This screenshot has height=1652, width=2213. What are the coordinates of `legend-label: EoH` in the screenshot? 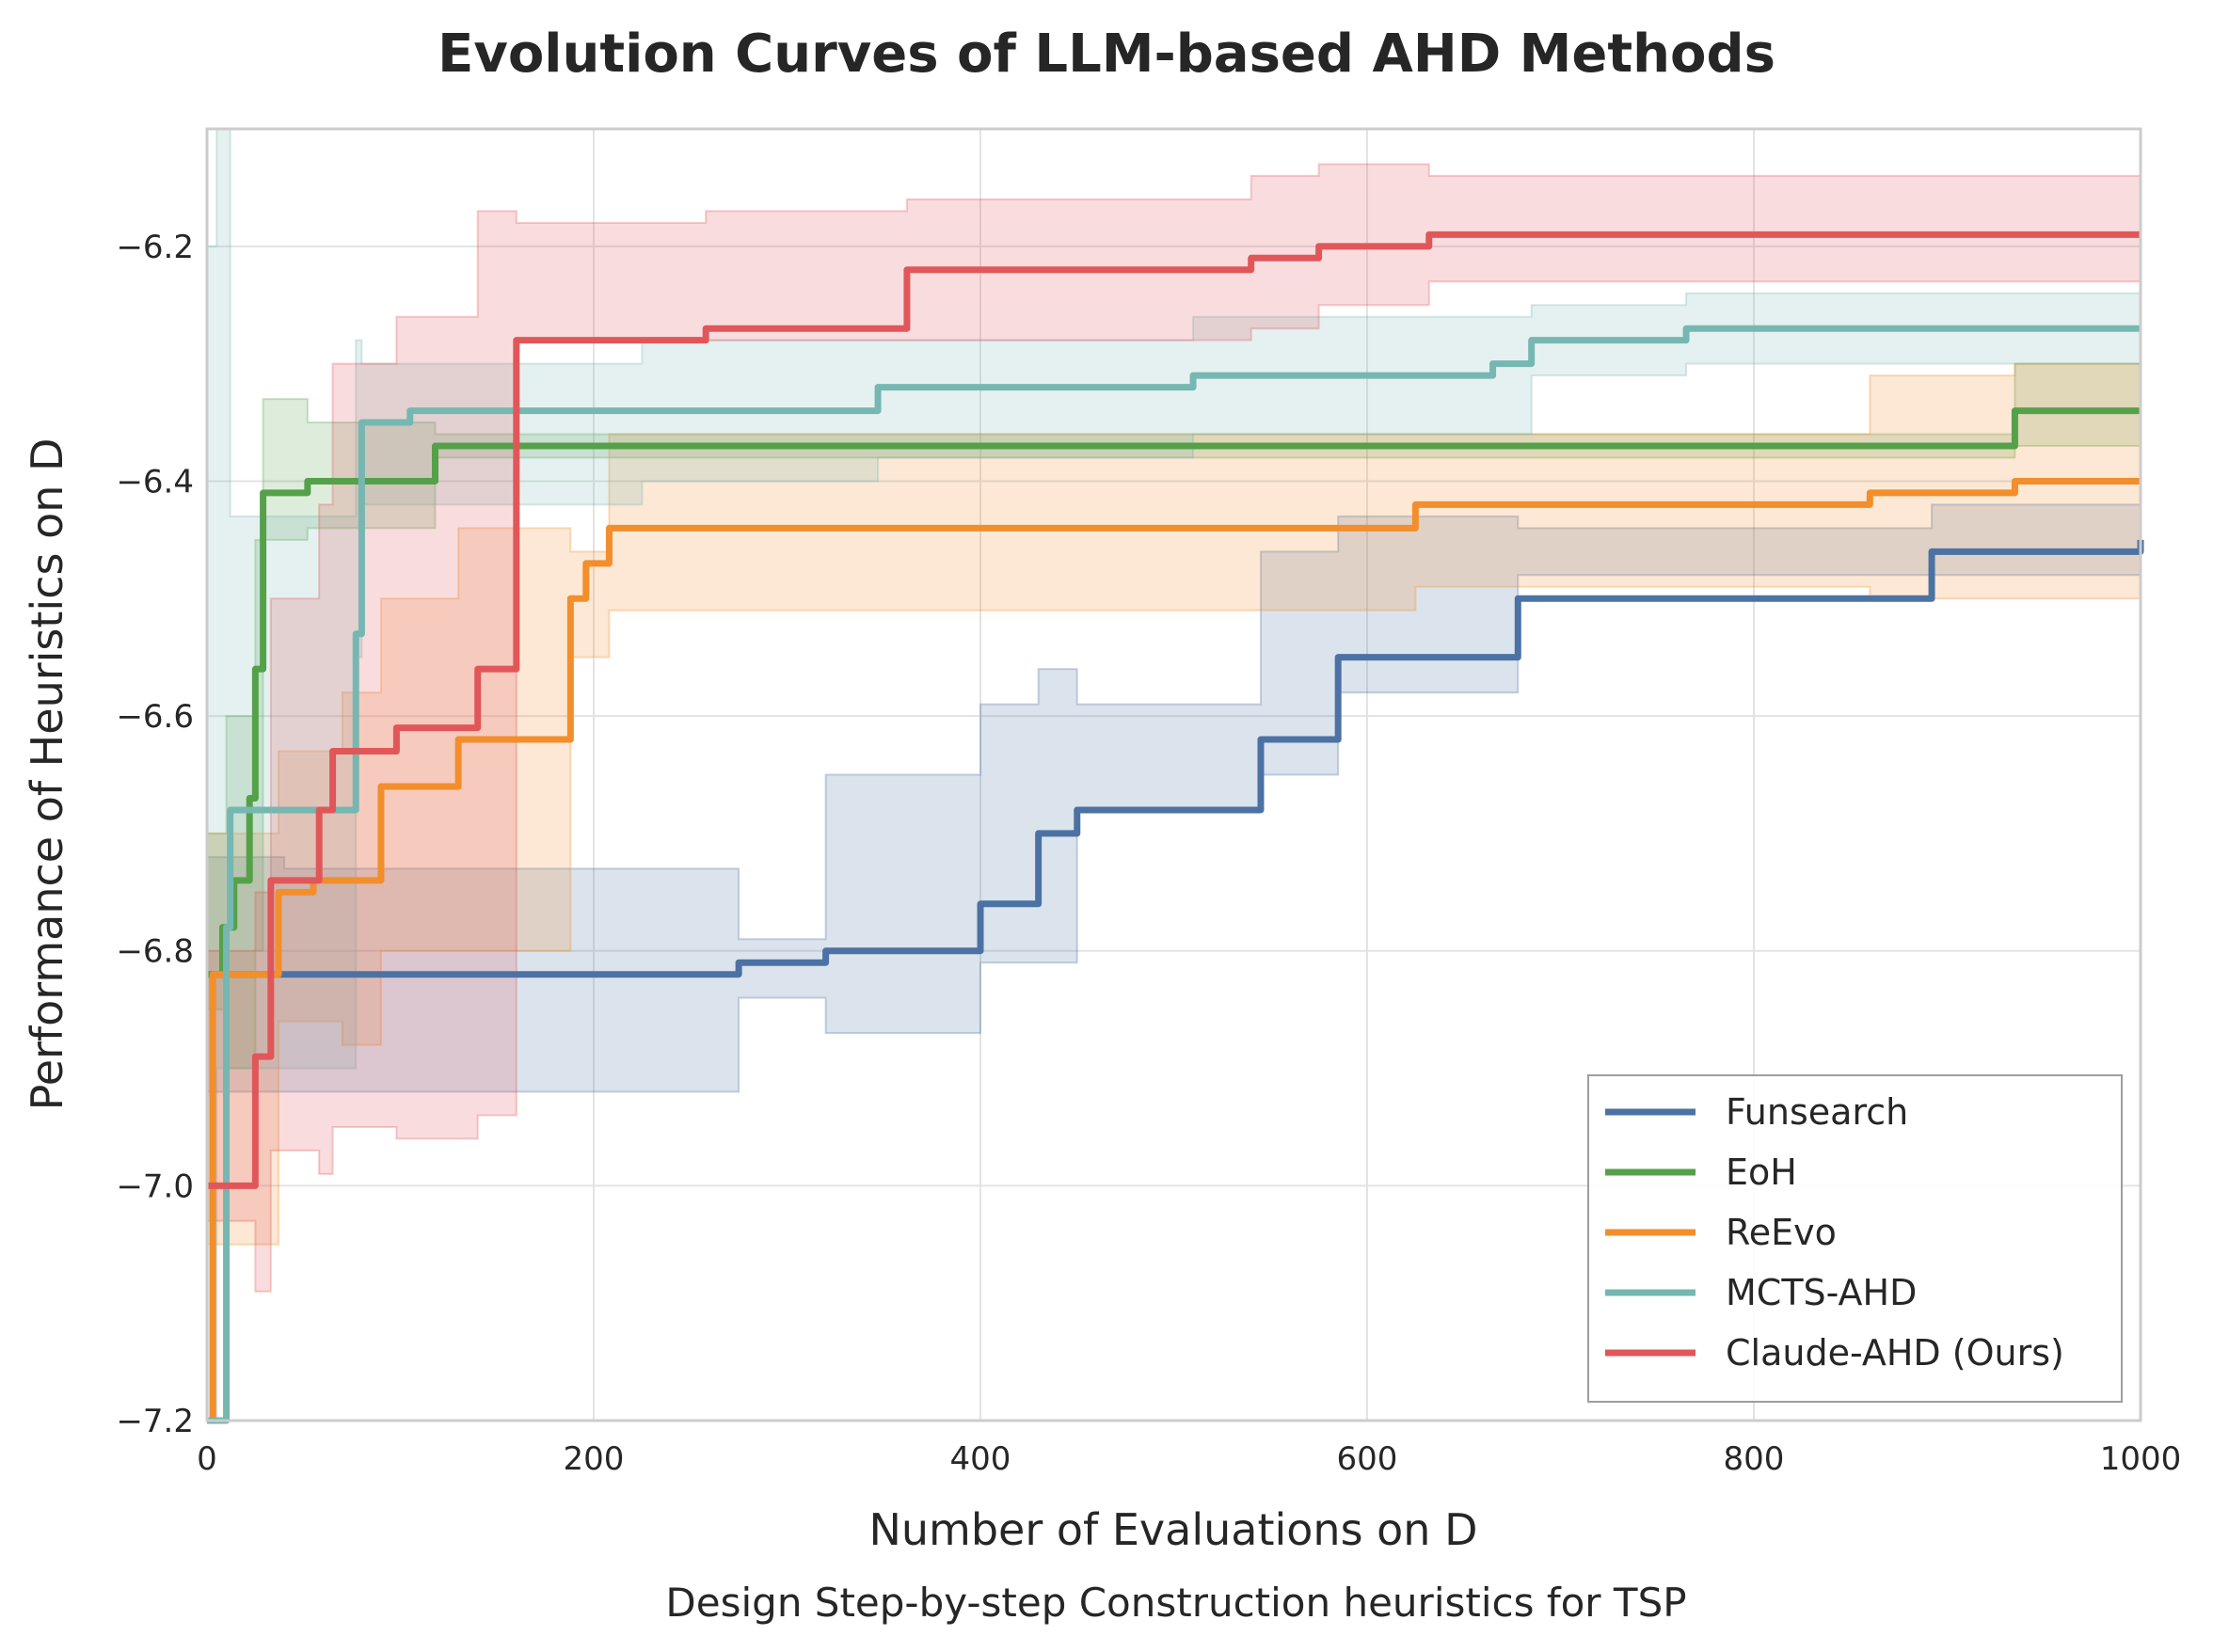 It's located at (1762, 1172).